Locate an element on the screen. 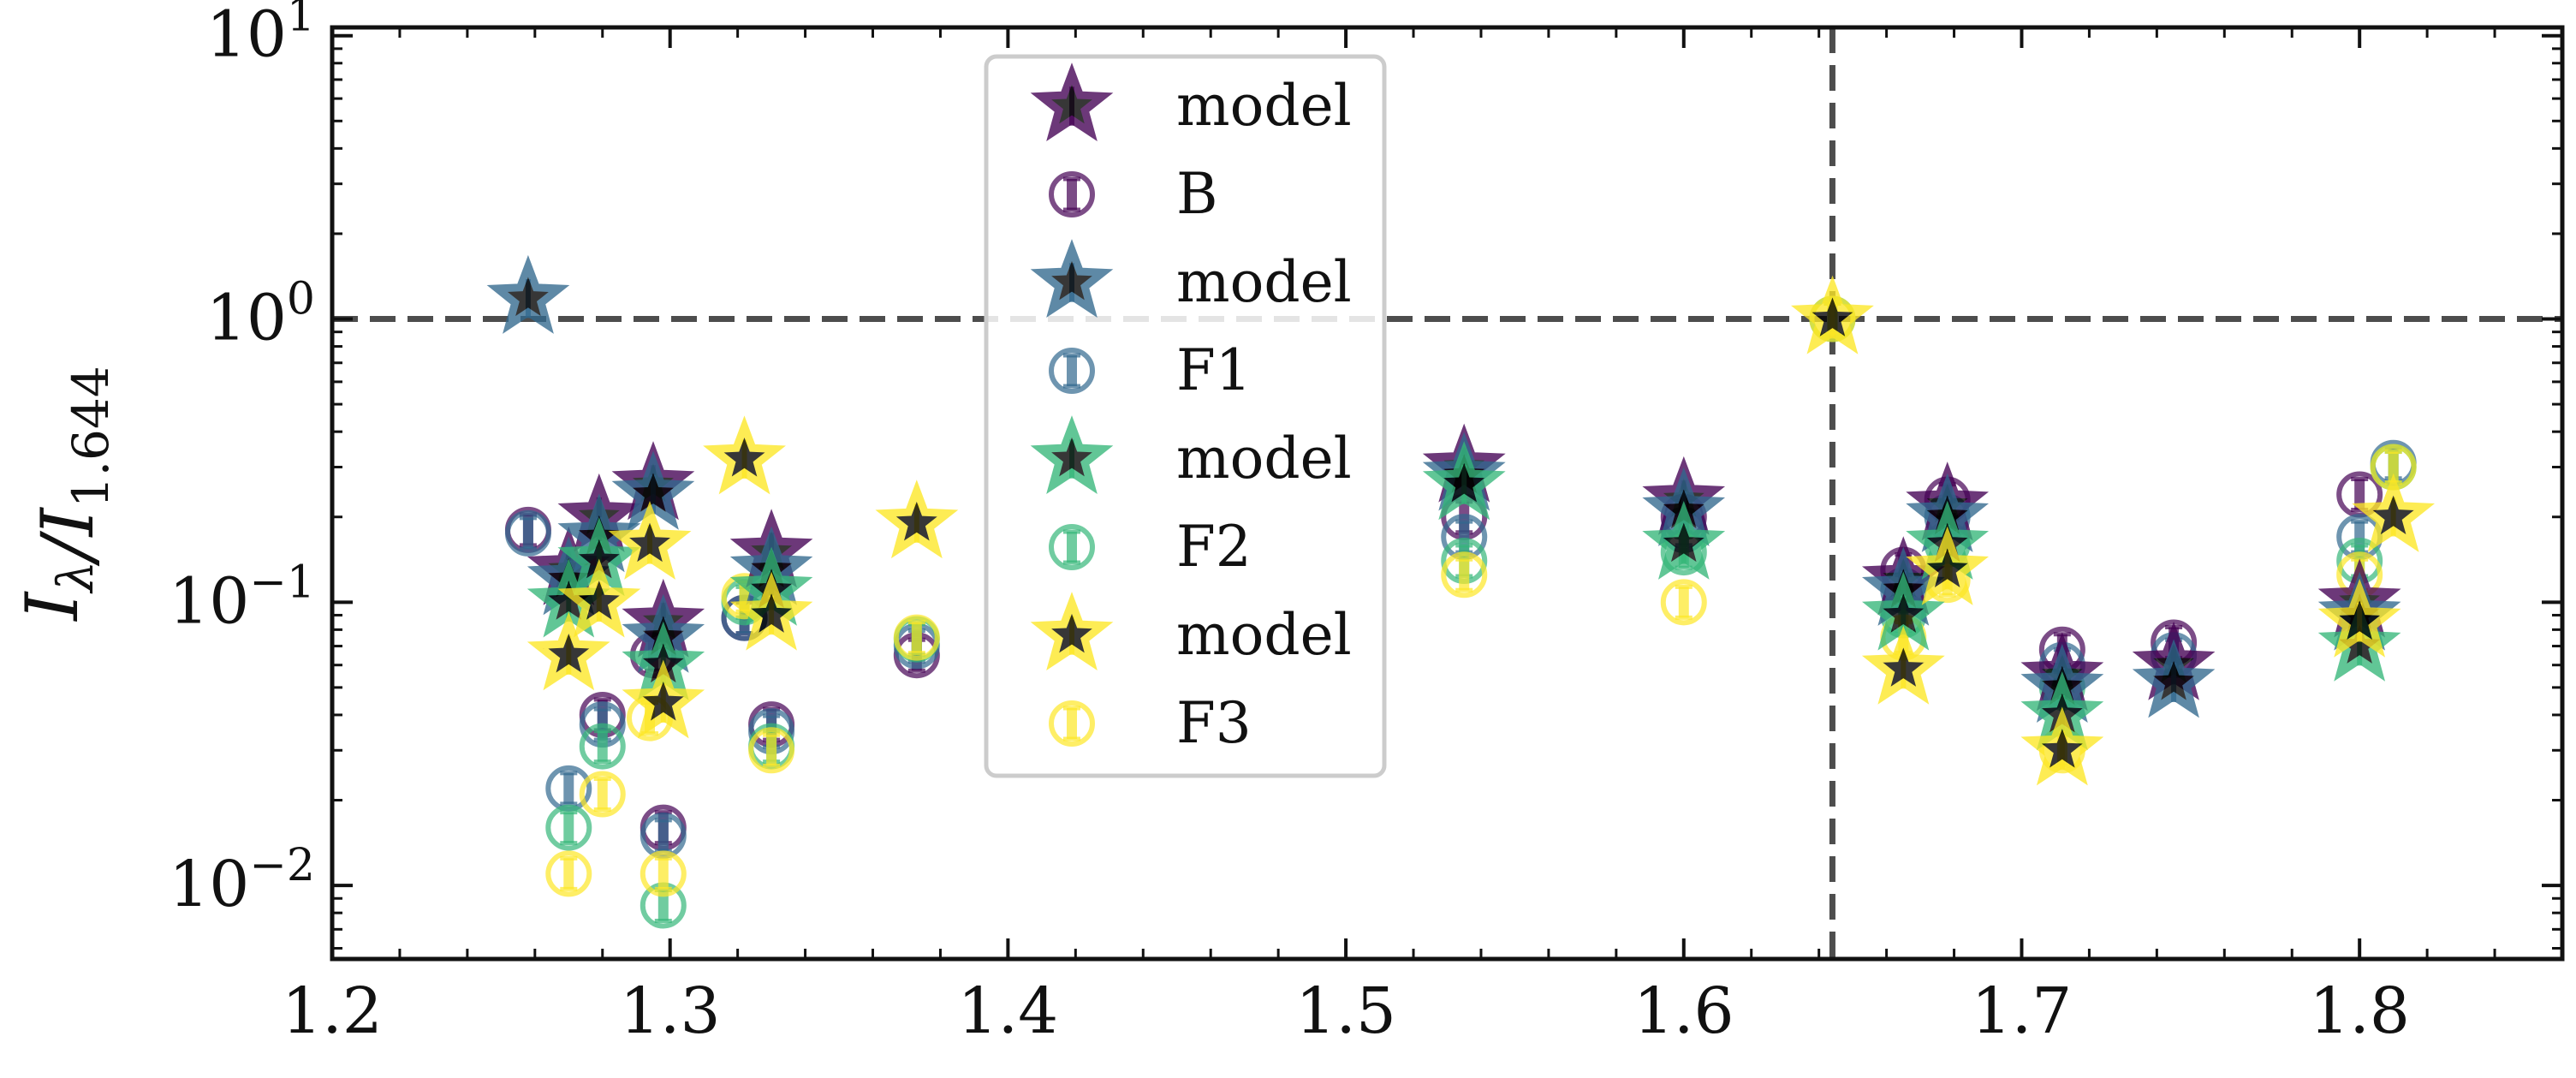  x-tick-label: 1.7 is located at coordinates (2023, 1011).